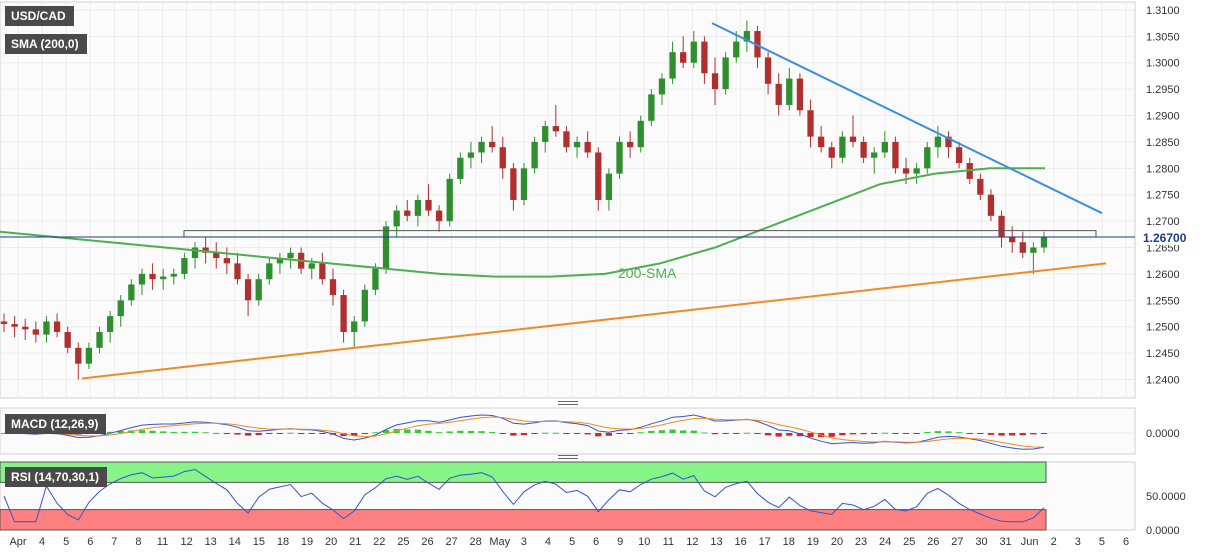 The width and height of the screenshot is (1207, 555). What do you see at coordinates (1163, 381) in the screenshot?
I see `y-tick-label: 1.2400` at bounding box center [1163, 381].